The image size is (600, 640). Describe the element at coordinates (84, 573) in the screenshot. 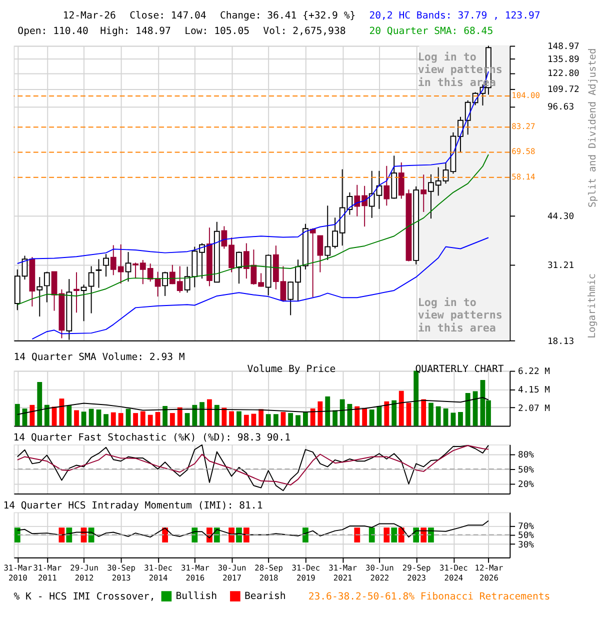

I see `x-tick-label: 29-Jun 2012` at that location.